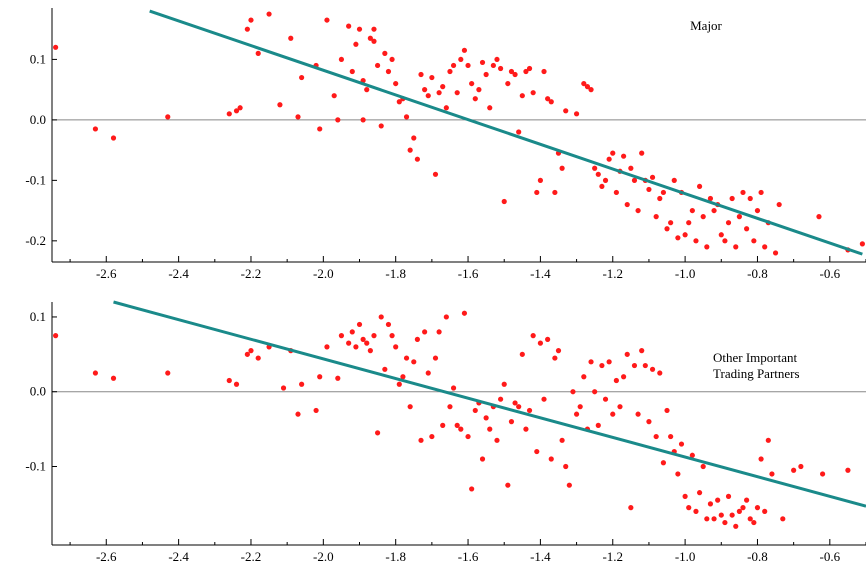  I want to click on x-tick-label: -1.8, so click(395, 556).